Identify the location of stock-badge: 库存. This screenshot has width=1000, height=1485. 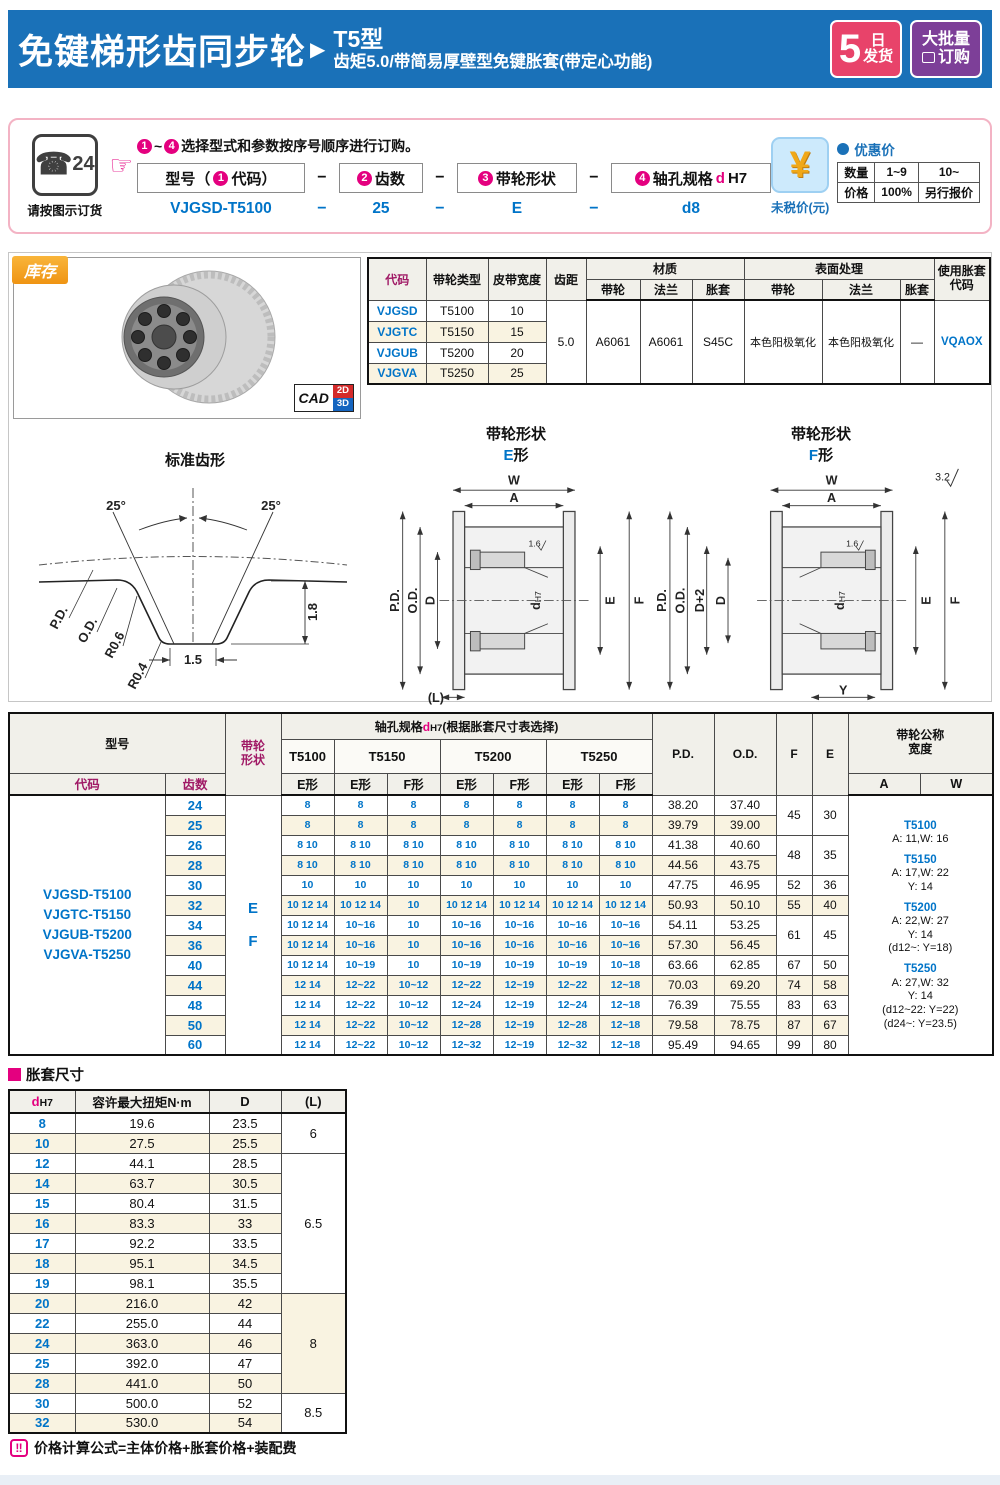
(40, 270).